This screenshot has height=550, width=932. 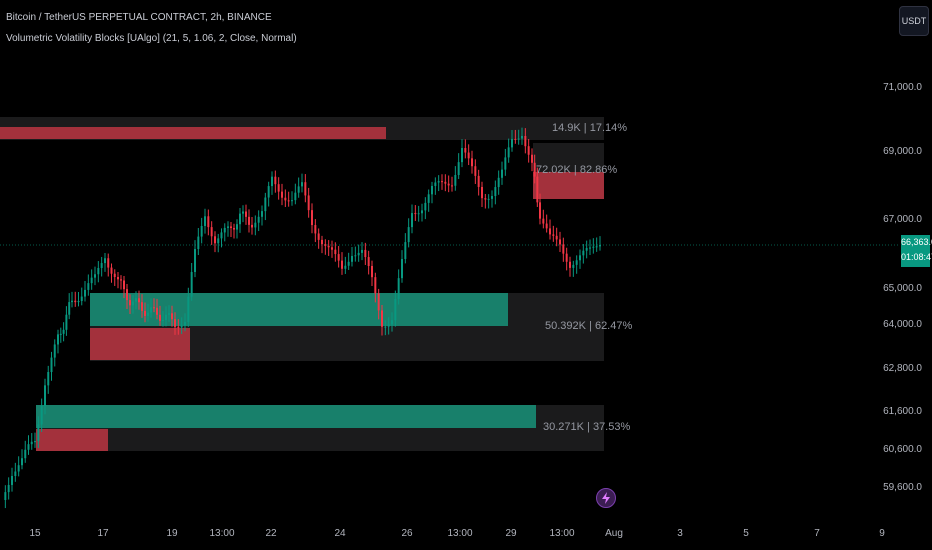 What do you see at coordinates (460, 533) in the screenshot?
I see `time-axis-label: 13:00` at bounding box center [460, 533].